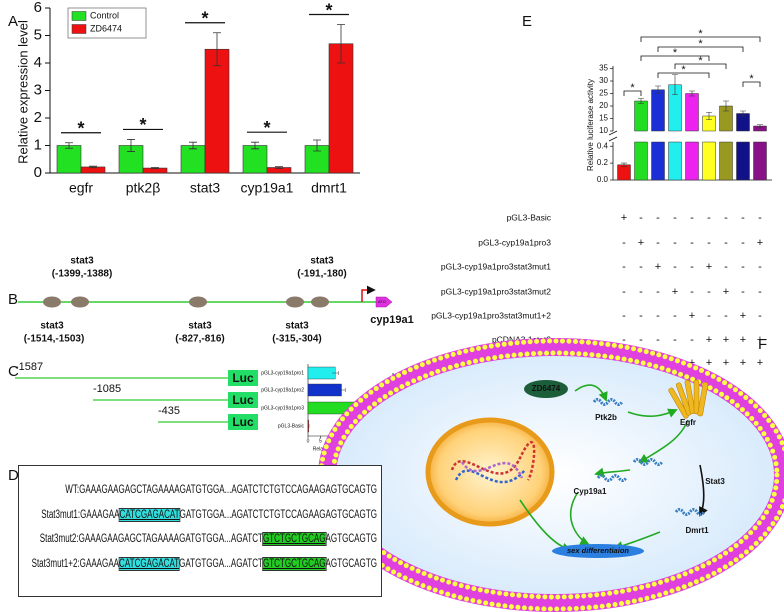  I want to click on pathway-arrow, so click(652, 413).